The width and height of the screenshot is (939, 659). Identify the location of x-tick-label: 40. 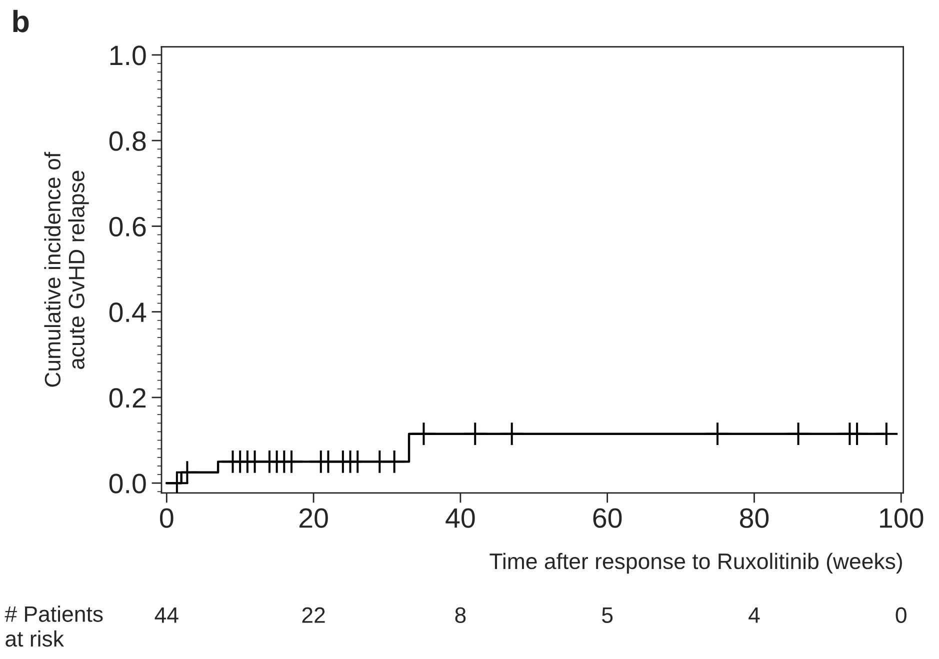
(460, 518).